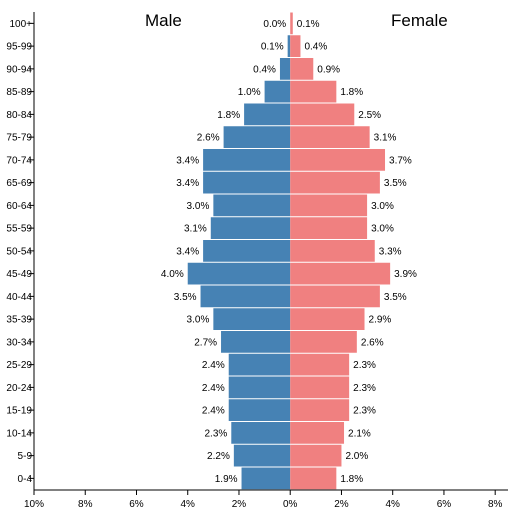 The width and height of the screenshot is (515, 524). What do you see at coordinates (19, 388) in the screenshot?
I see `y-tick-label: 20-24` at bounding box center [19, 388].